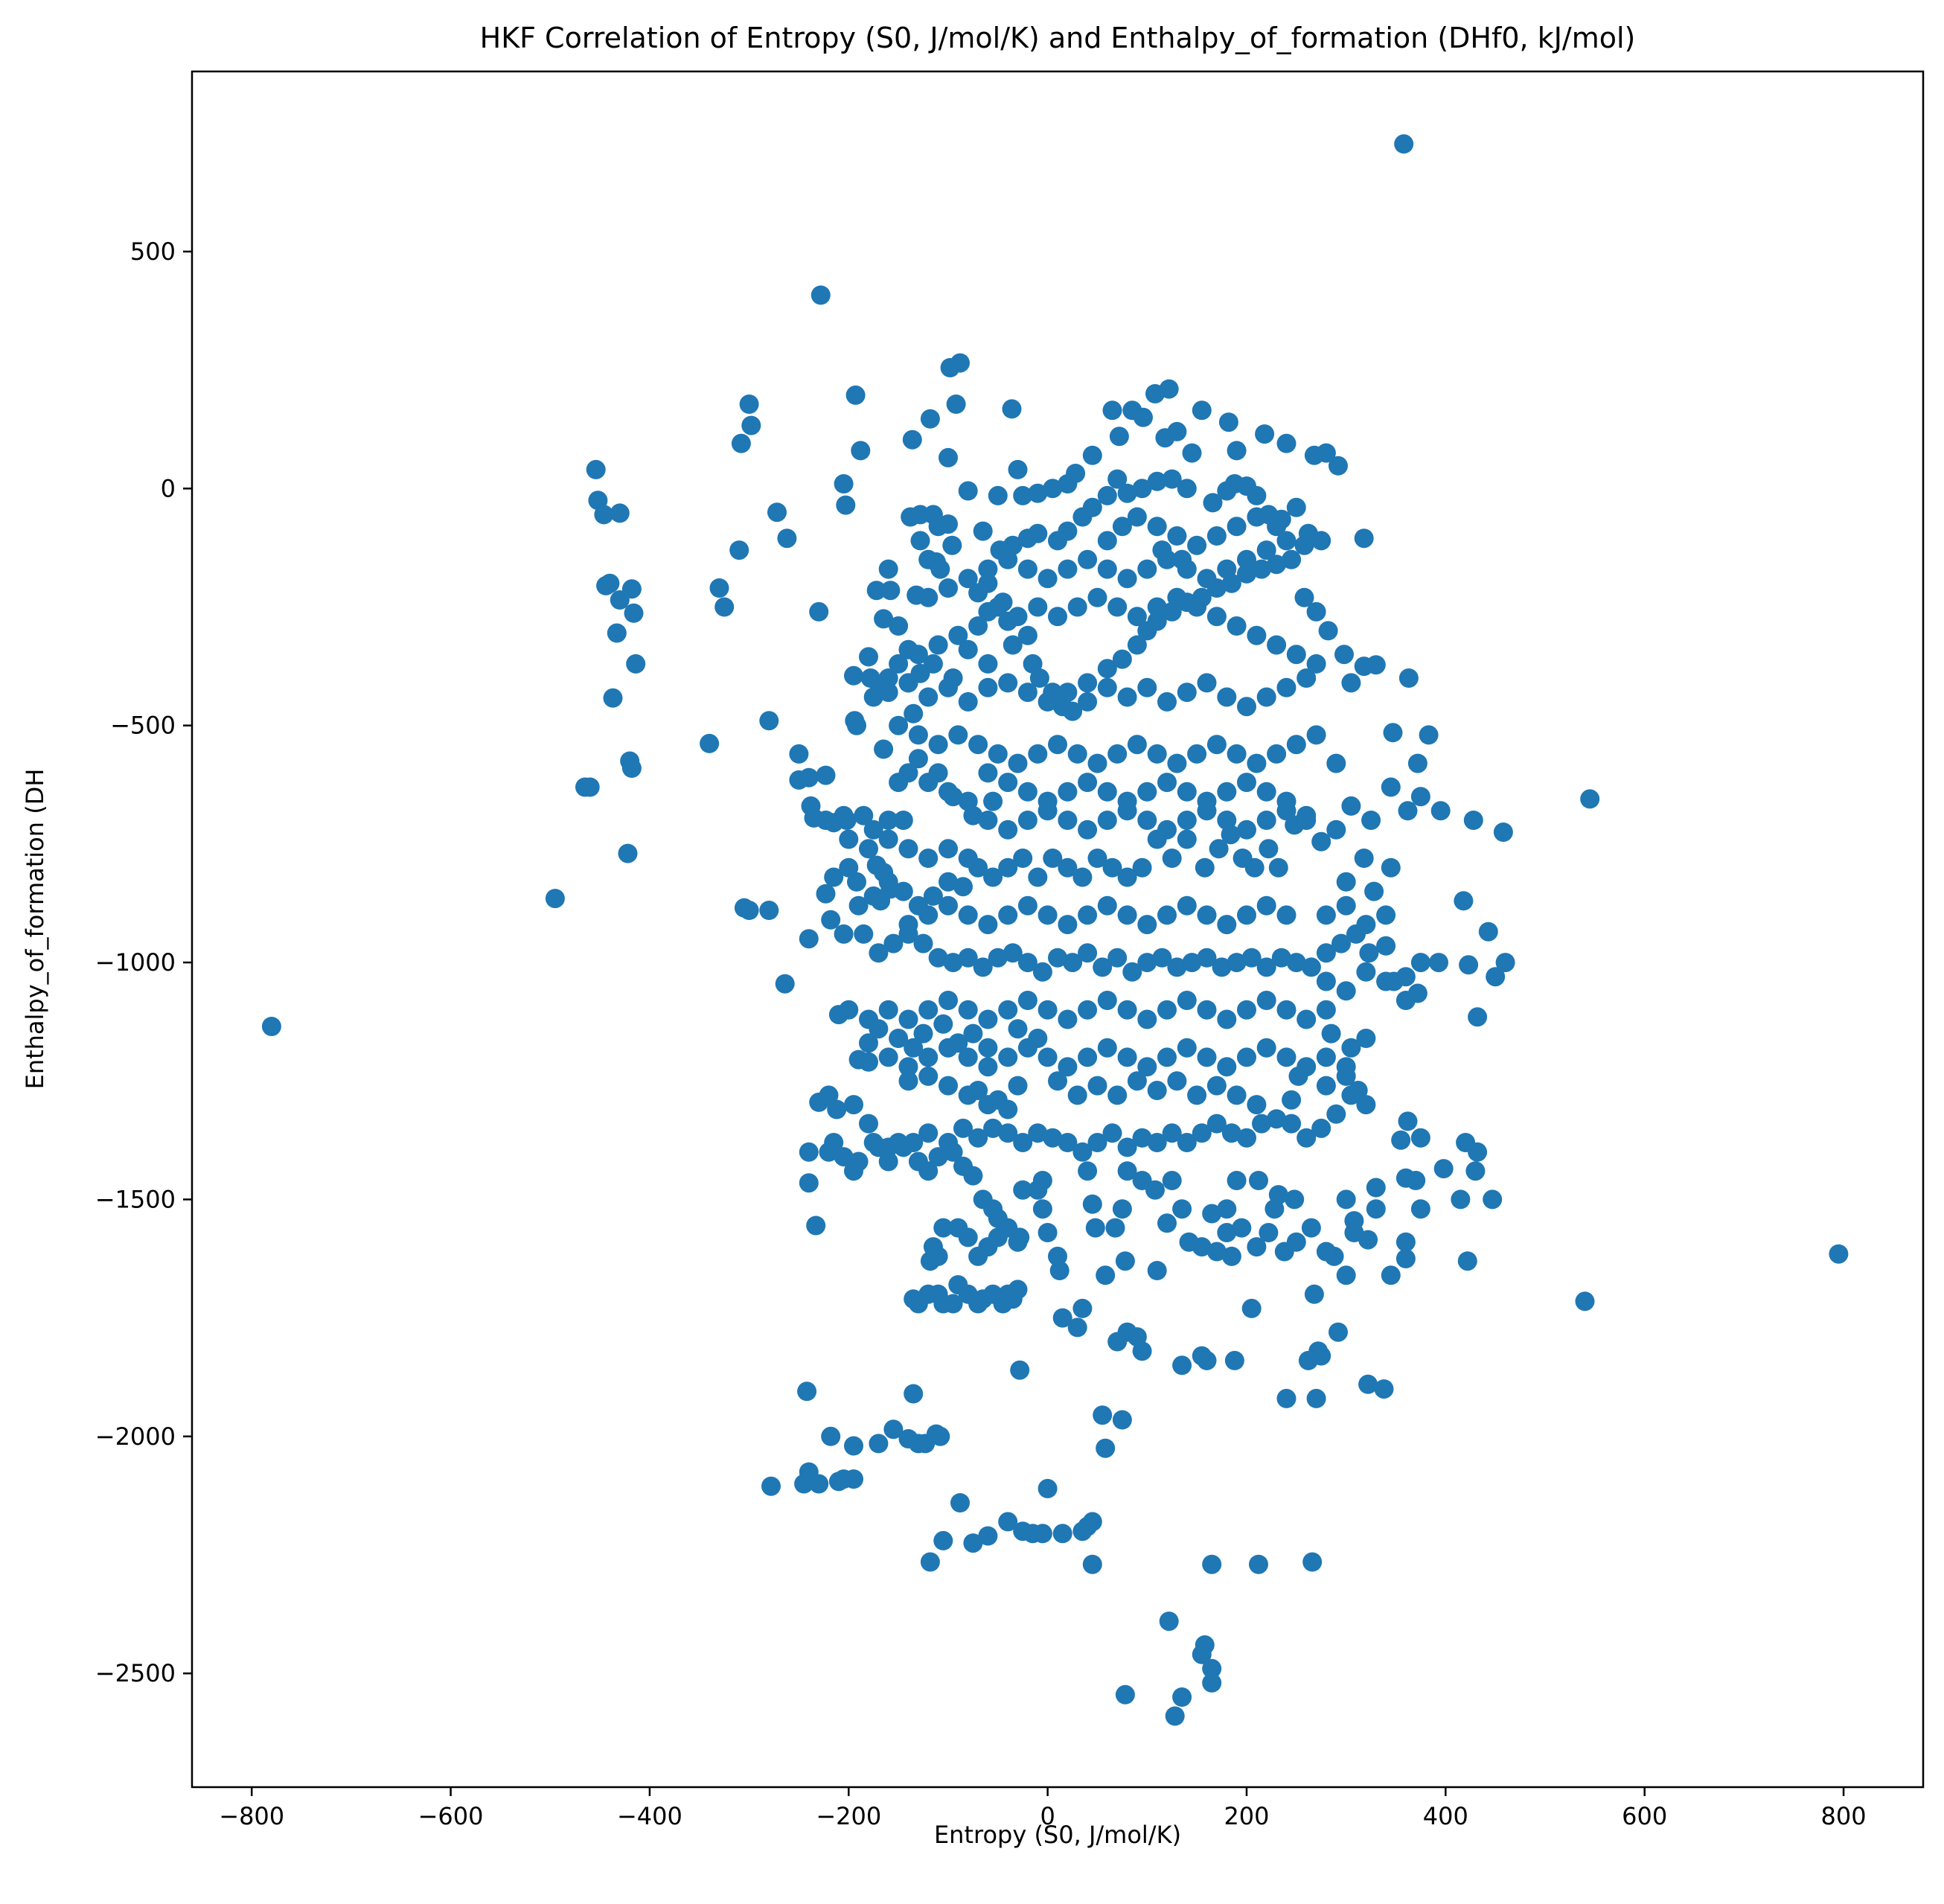 This screenshot has height=1904, width=1944. I want to click on y-tick-label: 500, so click(153, 251).